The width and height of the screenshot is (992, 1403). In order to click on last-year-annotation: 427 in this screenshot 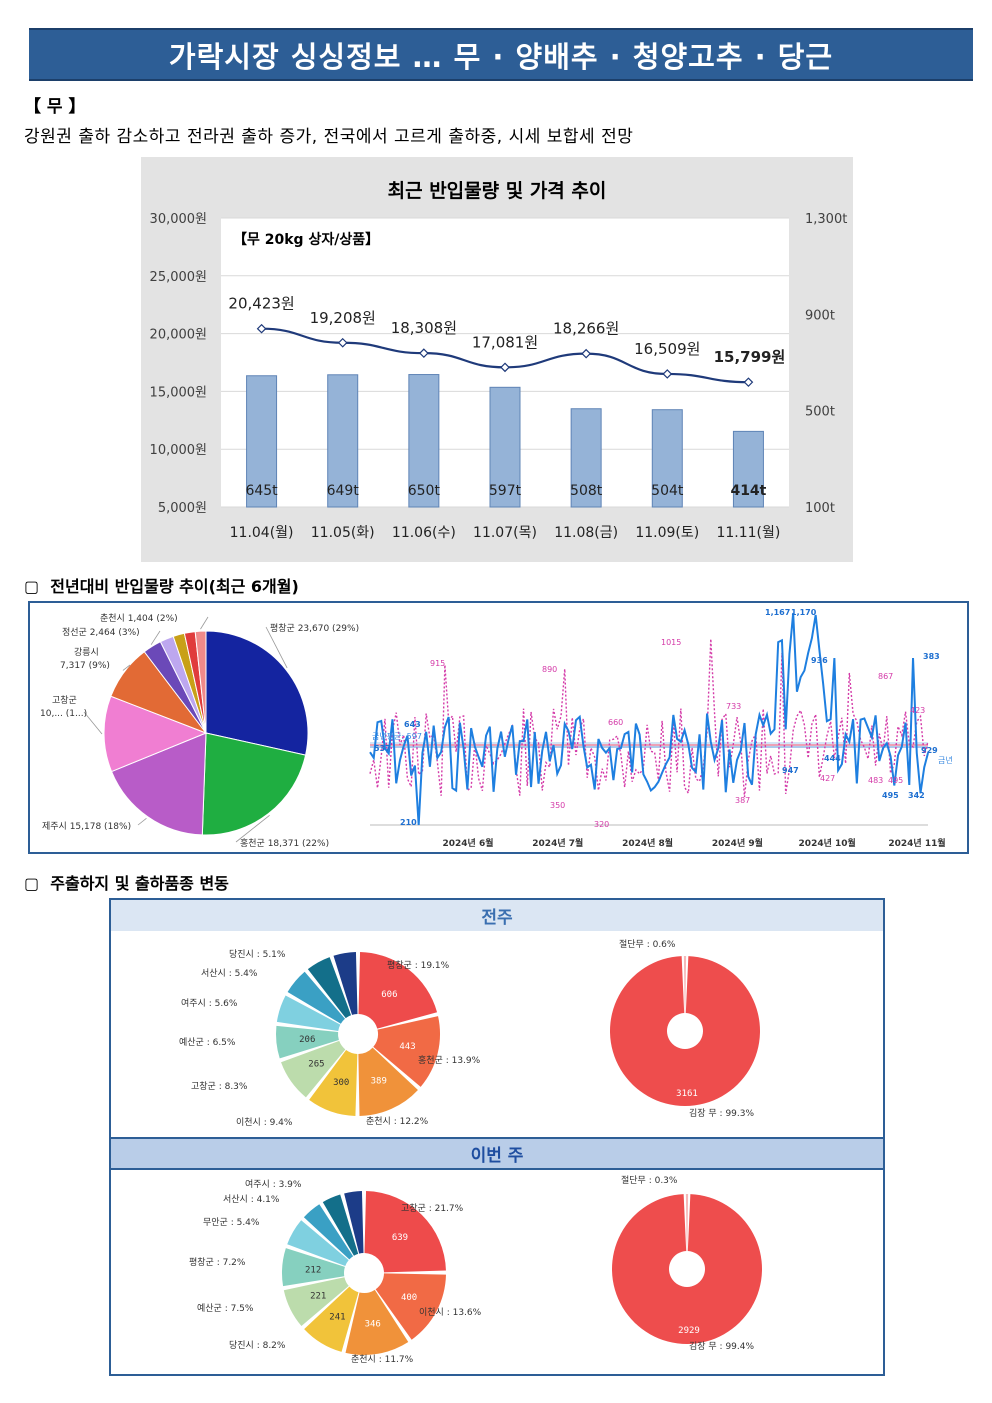, I will do `click(827, 778)`.